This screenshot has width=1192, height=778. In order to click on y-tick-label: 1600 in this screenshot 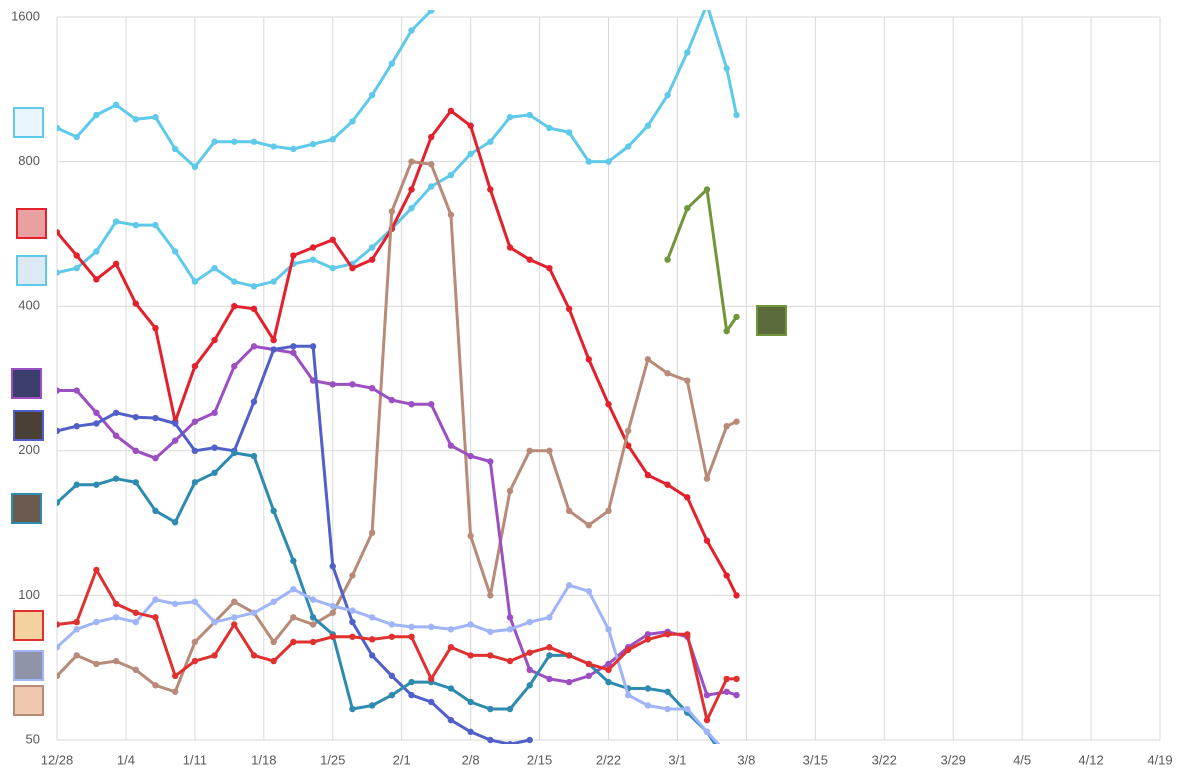, I will do `click(25, 15)`.